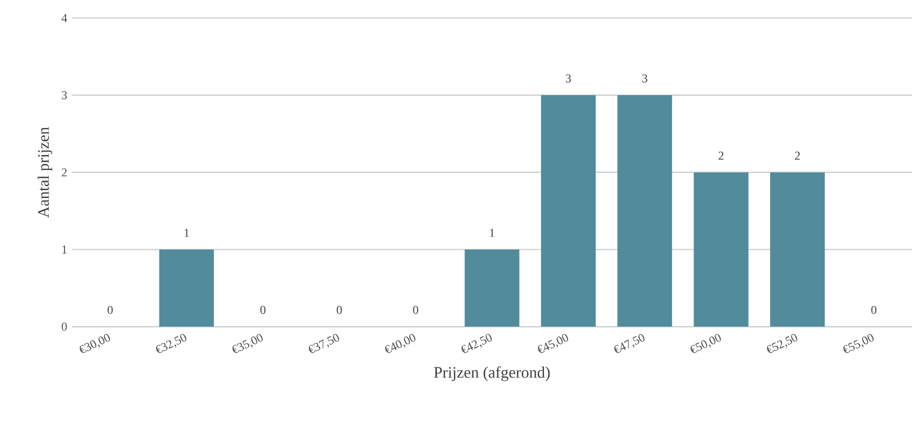  I want to click on x-tick-label: €45,00, so click(553, 343).